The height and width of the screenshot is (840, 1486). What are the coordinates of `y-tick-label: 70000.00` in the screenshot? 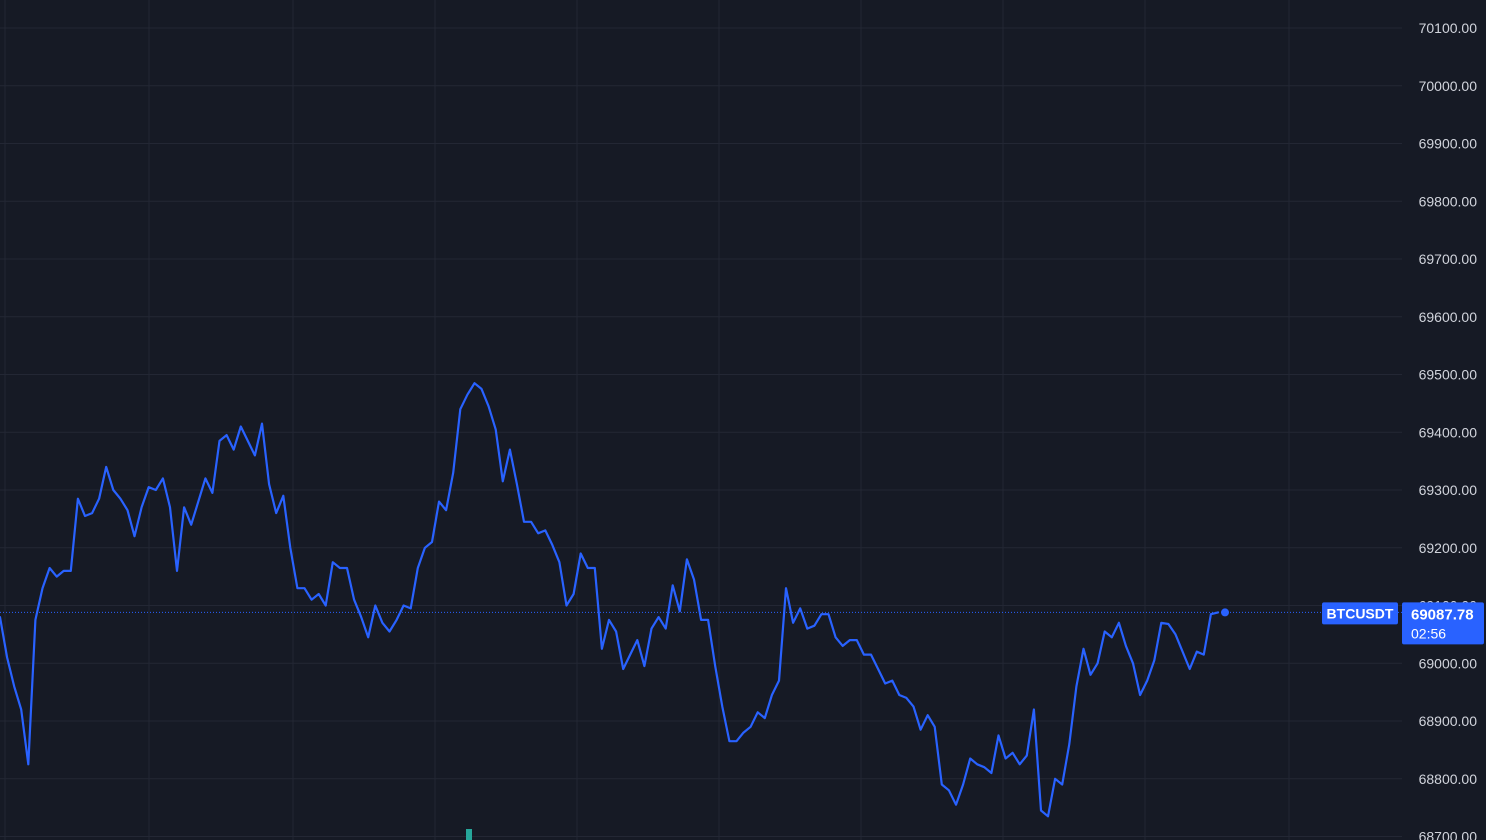 It's located at (1448, 86).